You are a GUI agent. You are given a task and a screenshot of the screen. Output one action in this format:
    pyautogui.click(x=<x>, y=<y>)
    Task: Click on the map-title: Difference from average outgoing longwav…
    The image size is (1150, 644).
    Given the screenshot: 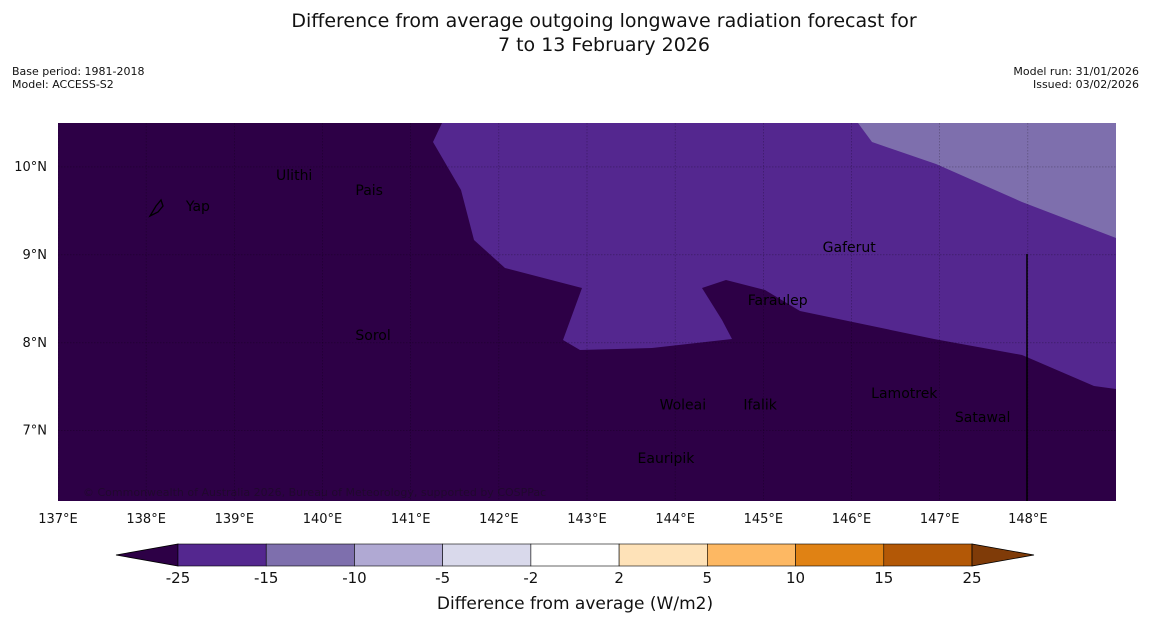 What is the action you would take?
    pyautogui.click(x=575, y=33)
    